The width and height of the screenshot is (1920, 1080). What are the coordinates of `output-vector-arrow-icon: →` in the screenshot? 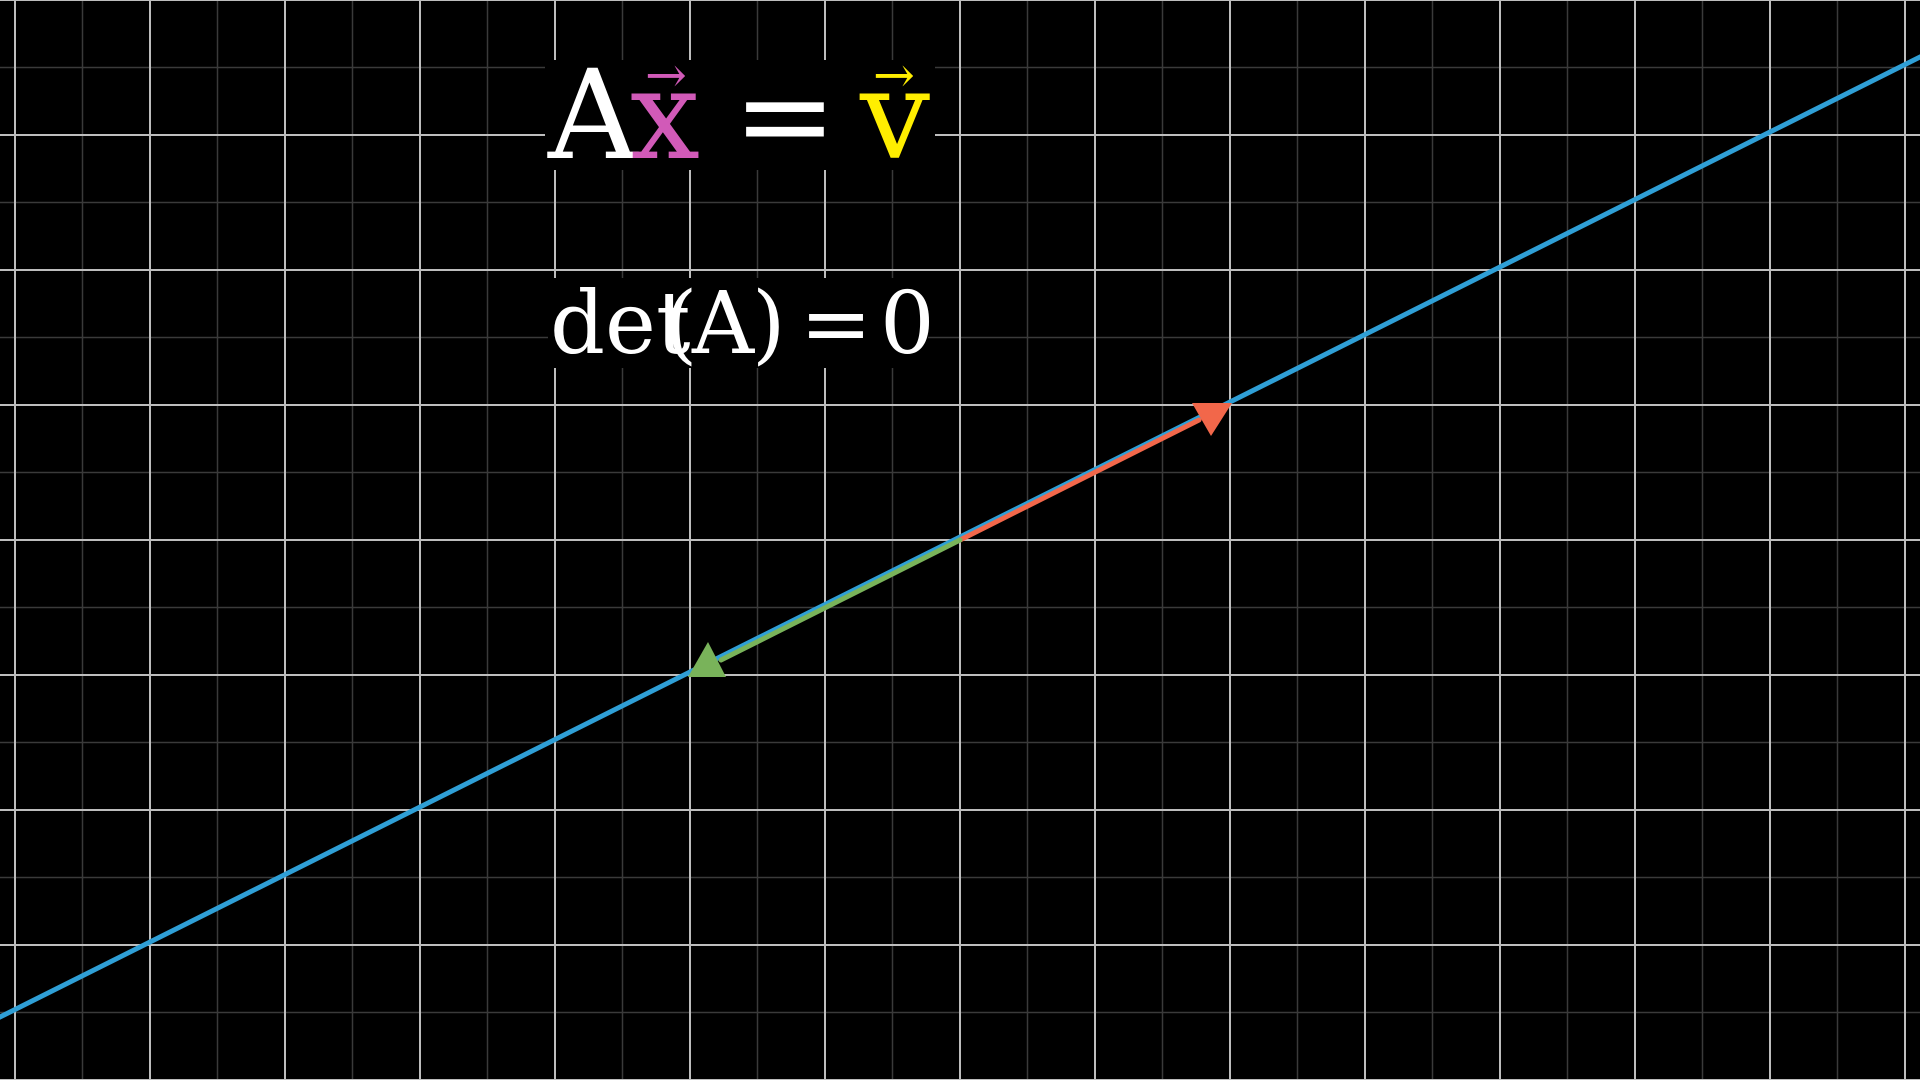 It's located at (894, 75).